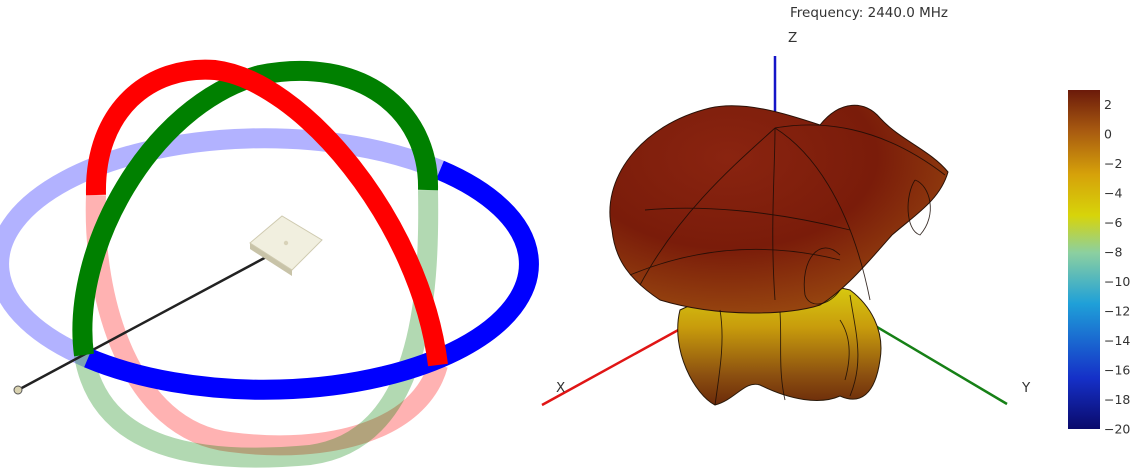 The height and width of the screenshot is (476, 1141). I want to click on pattern-upper-lobe, so click(779, 209).